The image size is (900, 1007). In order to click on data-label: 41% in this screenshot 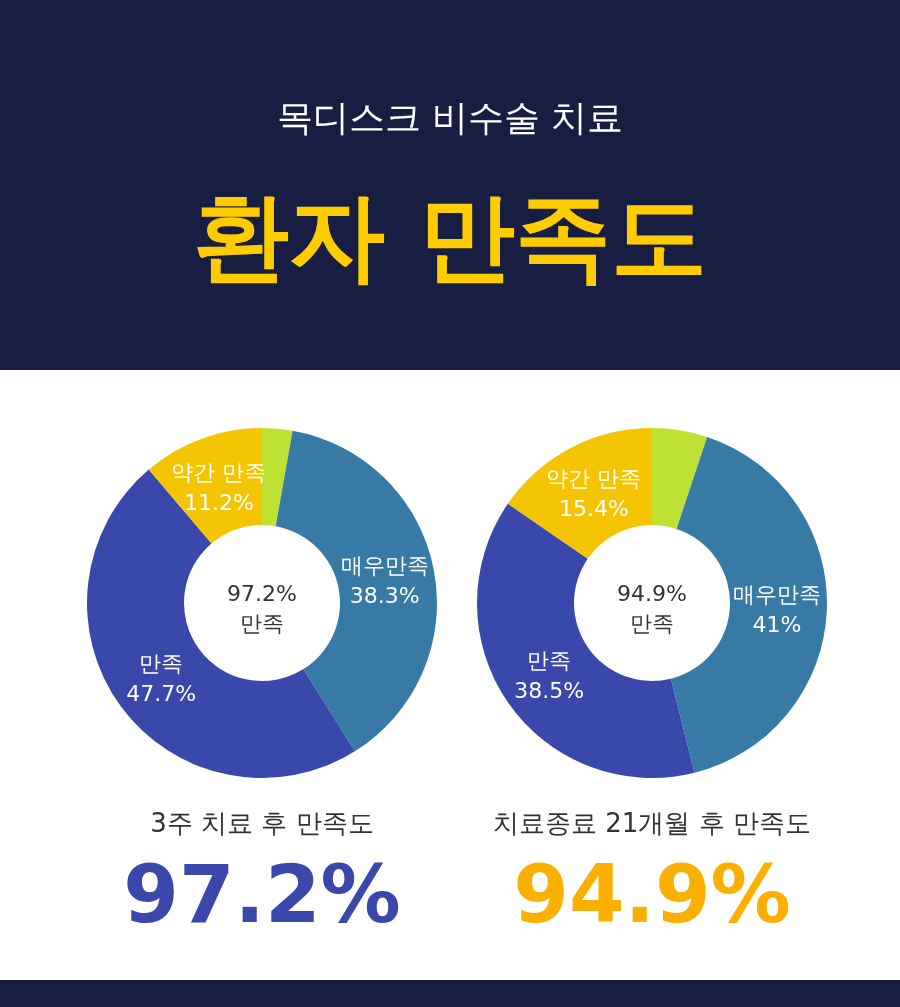, I will do `click(777, 624)`.